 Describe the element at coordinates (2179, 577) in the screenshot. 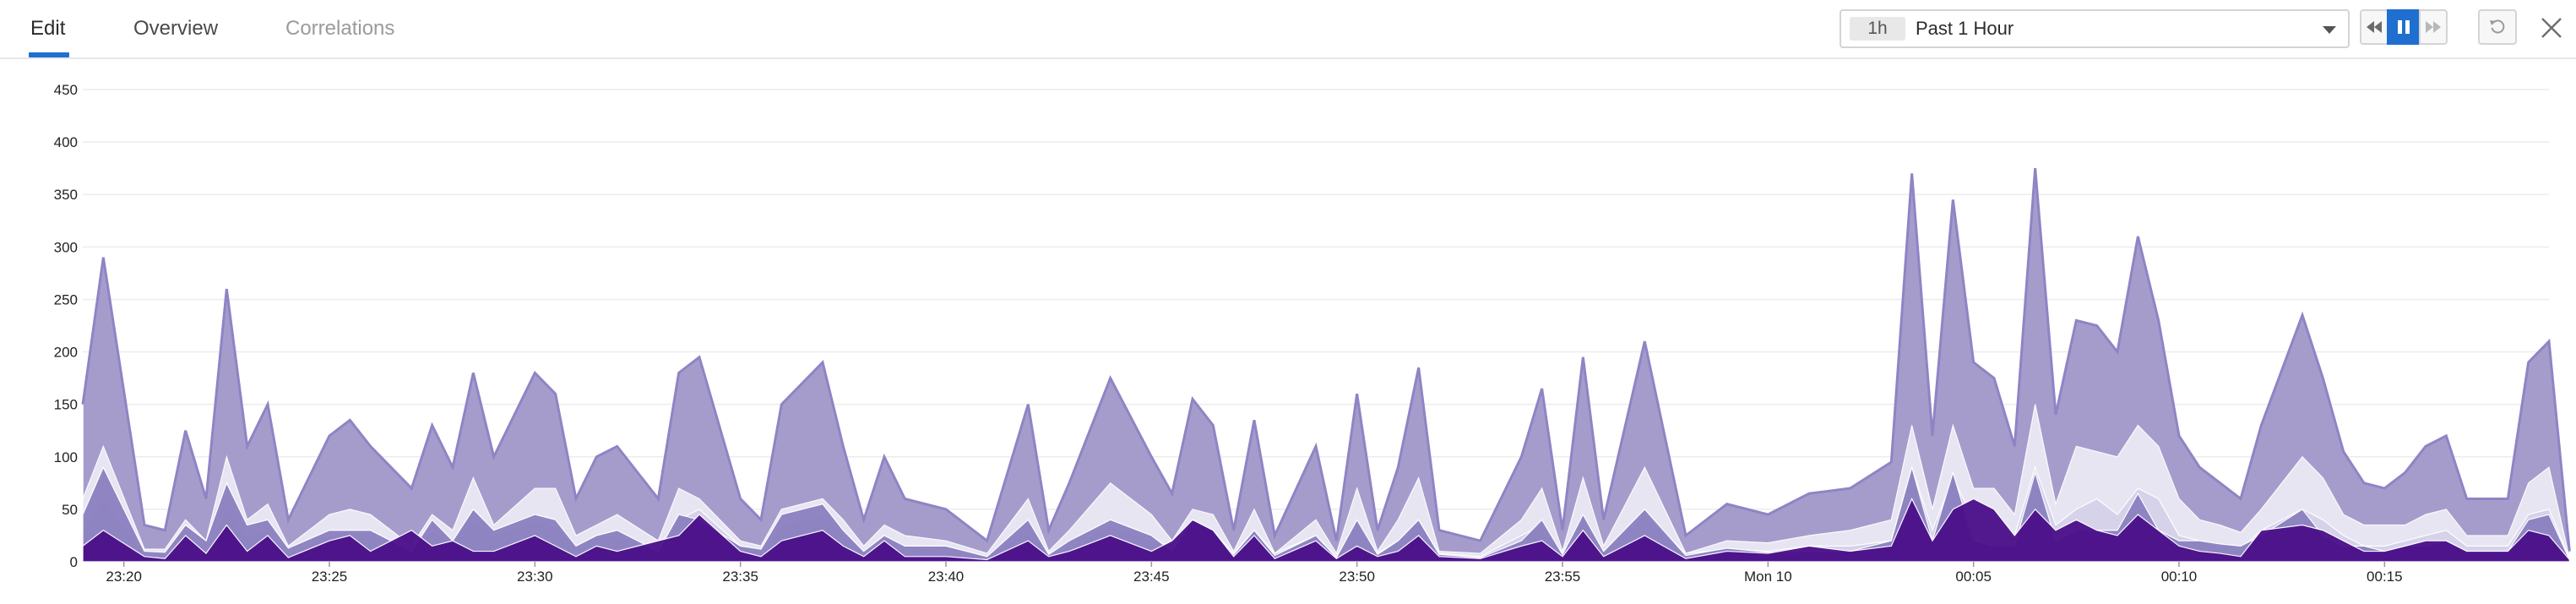

I see `x-tick-label: 00:10` at that location.